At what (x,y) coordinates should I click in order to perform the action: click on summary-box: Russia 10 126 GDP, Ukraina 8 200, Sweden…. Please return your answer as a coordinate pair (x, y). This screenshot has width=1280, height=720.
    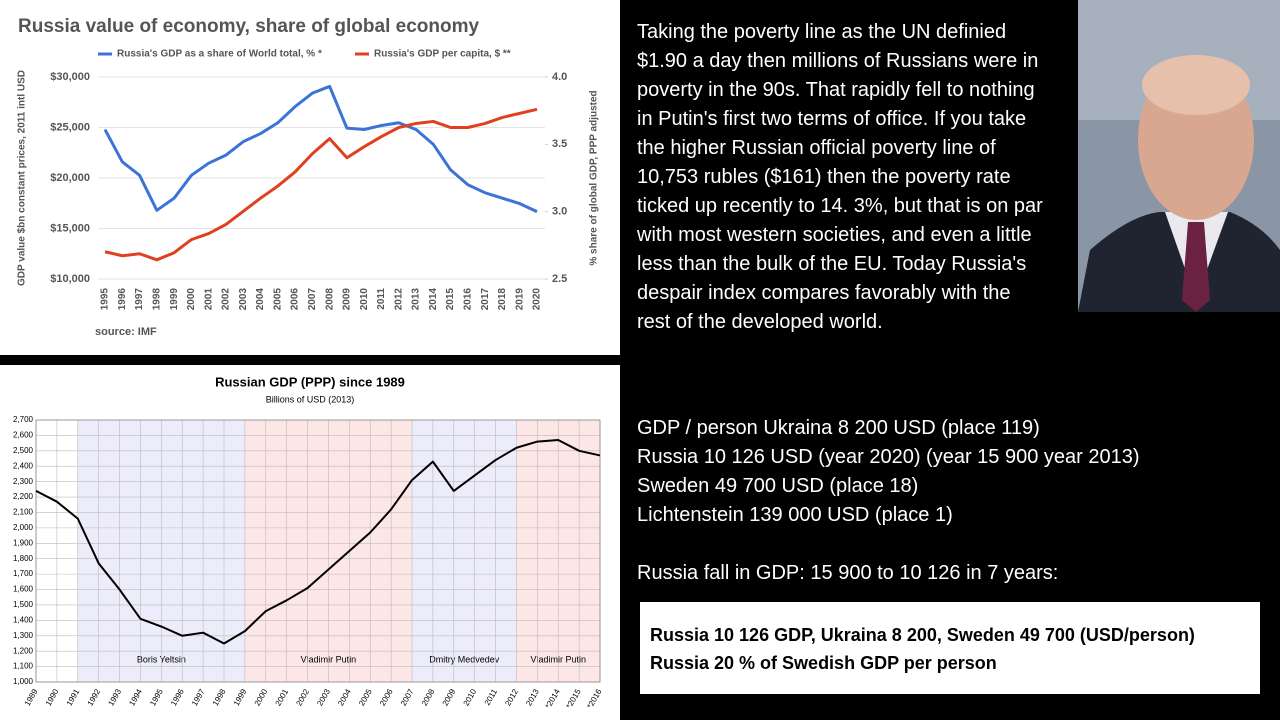
    Looking at the image, I should click on (950, 648).